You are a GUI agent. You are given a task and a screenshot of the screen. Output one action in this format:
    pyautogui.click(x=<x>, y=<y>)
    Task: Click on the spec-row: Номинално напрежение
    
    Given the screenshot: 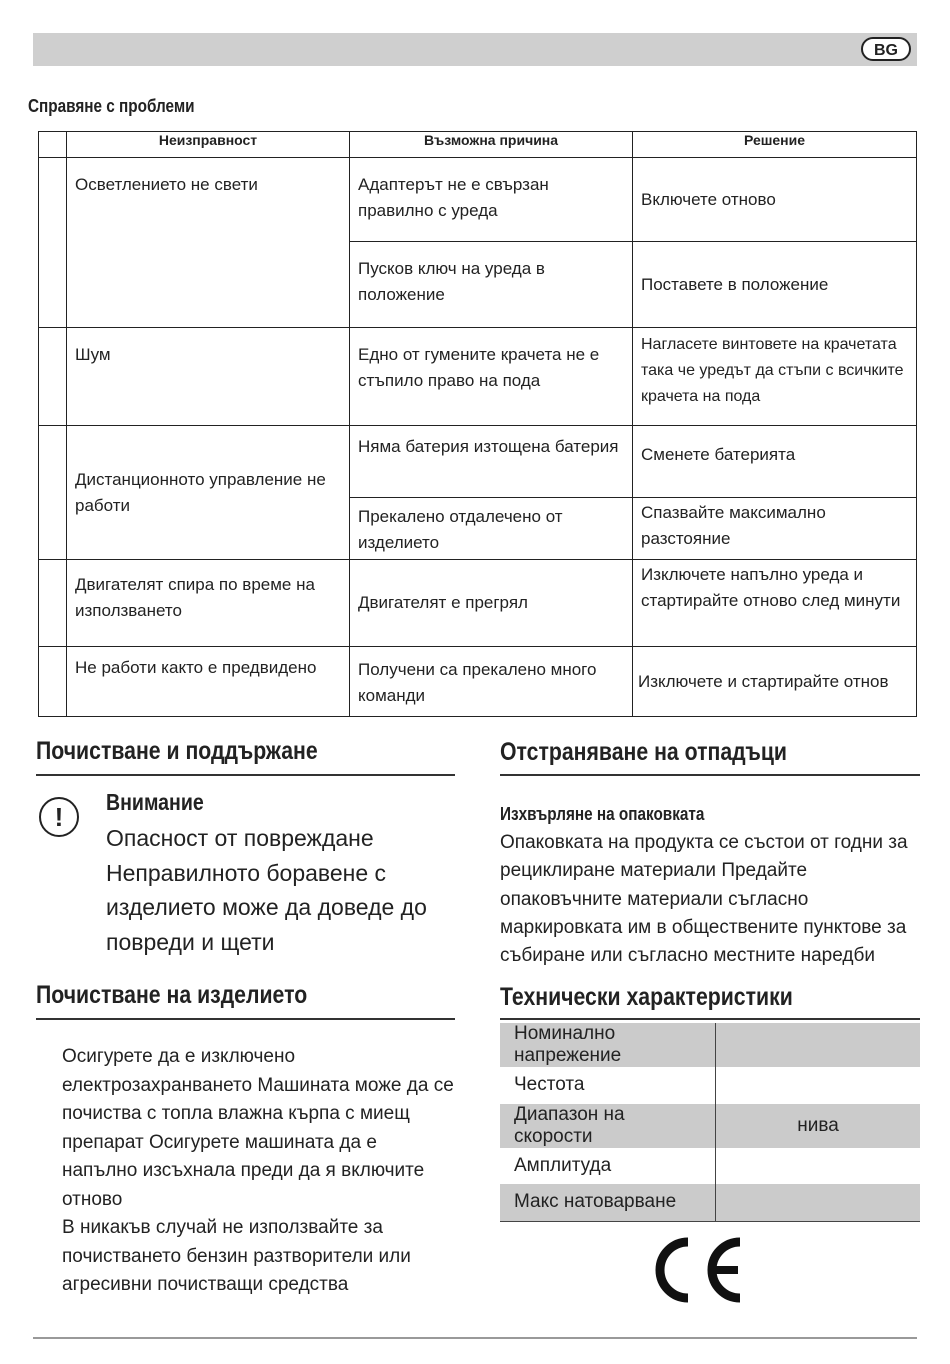 What is the action you would take?
    pyautogui.click(x=710, y=1045)
    